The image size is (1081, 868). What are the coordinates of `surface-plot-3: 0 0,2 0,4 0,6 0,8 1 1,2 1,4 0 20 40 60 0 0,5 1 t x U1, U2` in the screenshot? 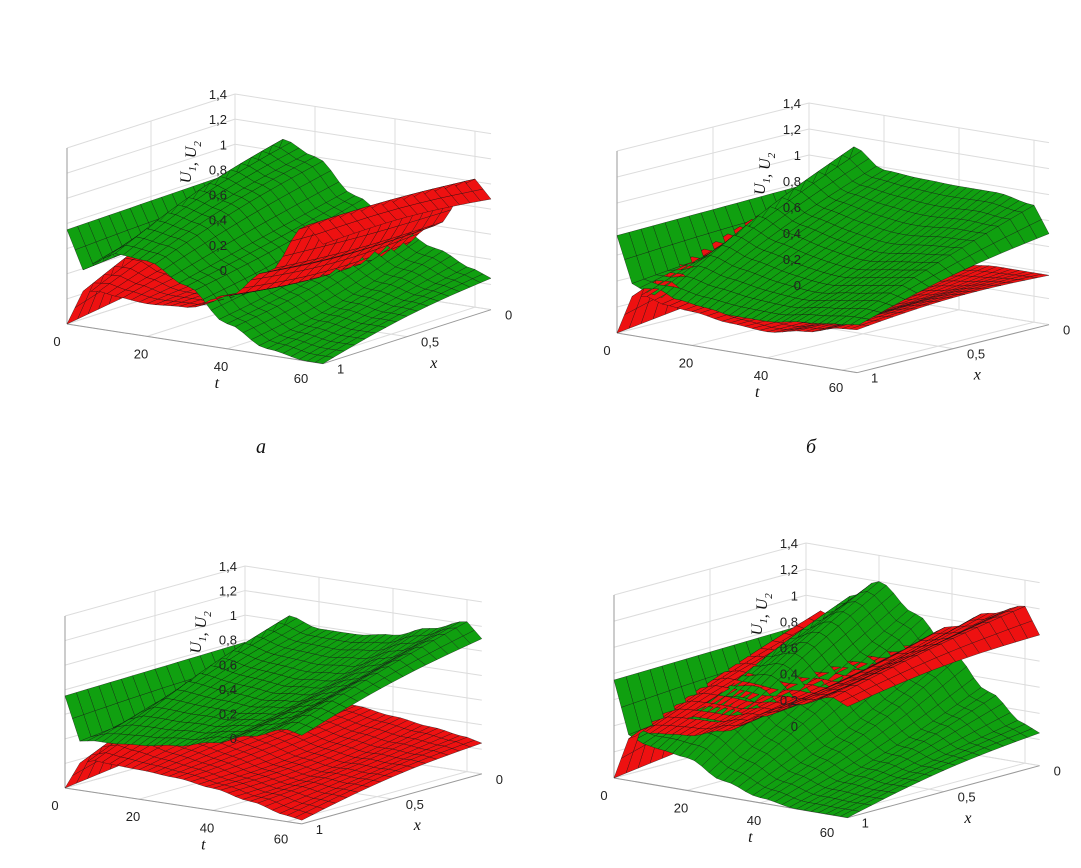 It's located at (277, 706).